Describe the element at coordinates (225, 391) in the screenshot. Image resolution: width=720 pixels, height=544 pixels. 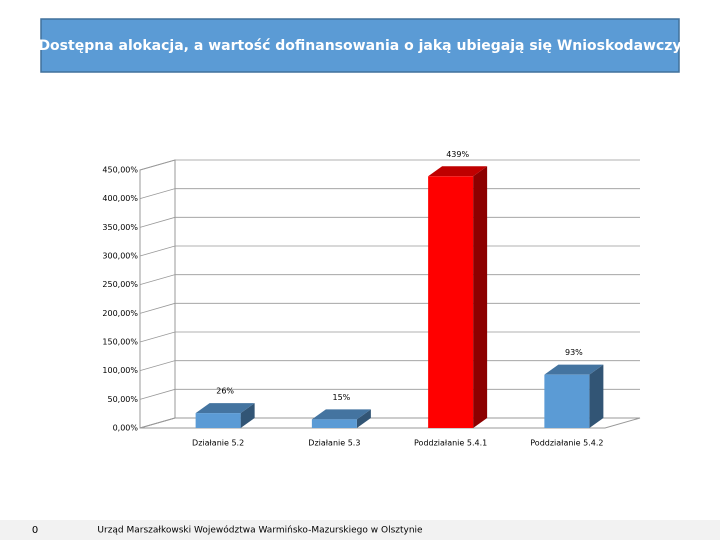
I see `value-label: 26%` at that location.